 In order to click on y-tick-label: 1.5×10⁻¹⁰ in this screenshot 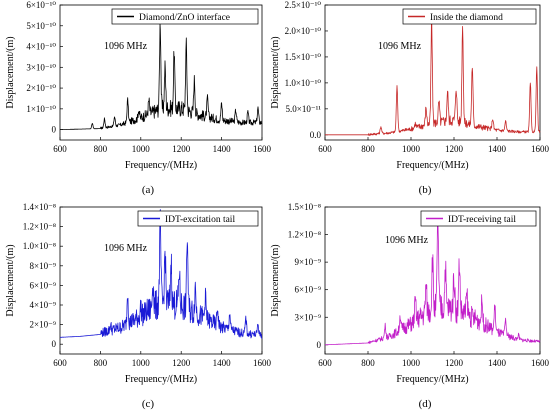, I will do `click(303, 57)`.